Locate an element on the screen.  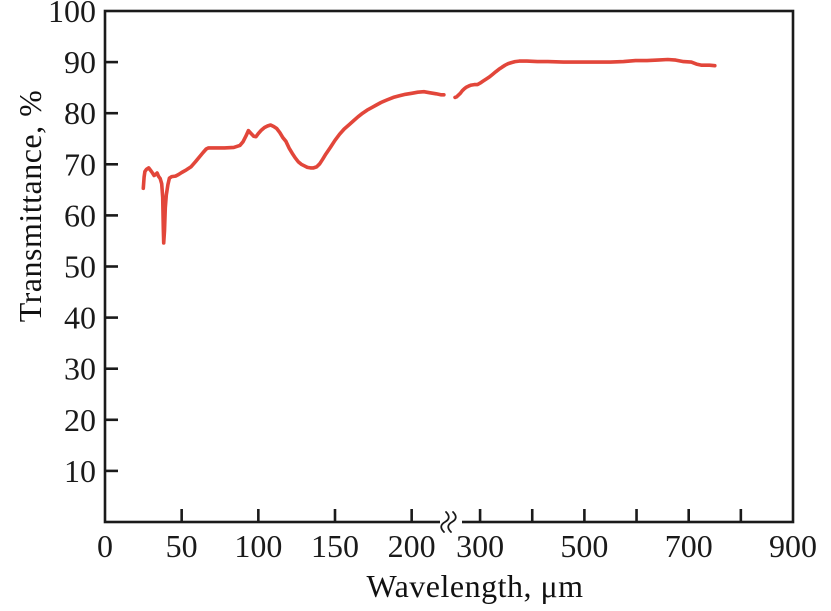
y-tick-label: 60 is located at coordinates (80, 215).